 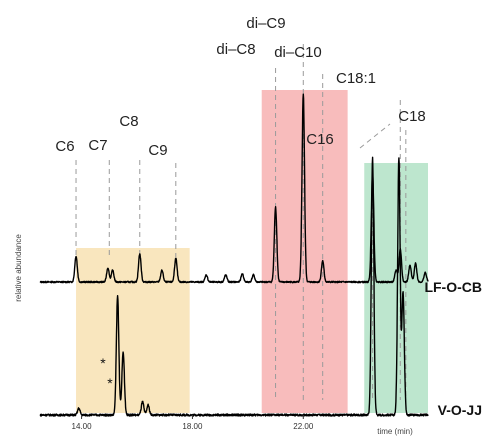 What do you see at coordinates (235, 49) in the screenshot?
I see `peak-label: di–C8` at bounding box center [235, 49].